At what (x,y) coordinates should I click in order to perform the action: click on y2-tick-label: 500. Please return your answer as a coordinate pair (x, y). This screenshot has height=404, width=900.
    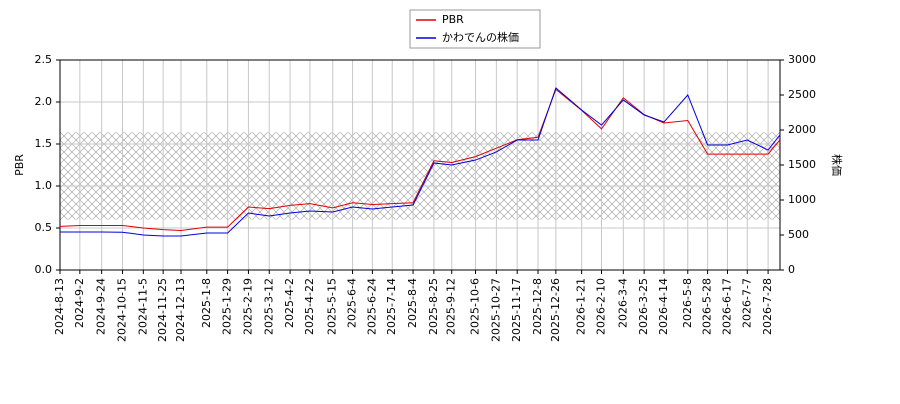
    Looking at the image, I should click on (798, 234).